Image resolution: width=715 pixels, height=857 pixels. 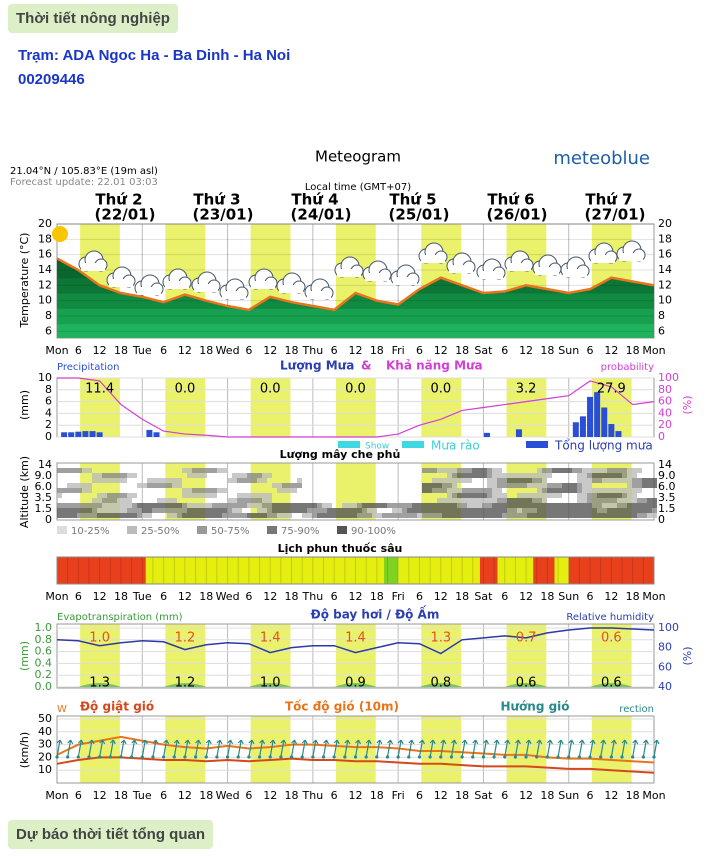 I want to click on y-tick-label: 0.4, so click(x=44, y=662).